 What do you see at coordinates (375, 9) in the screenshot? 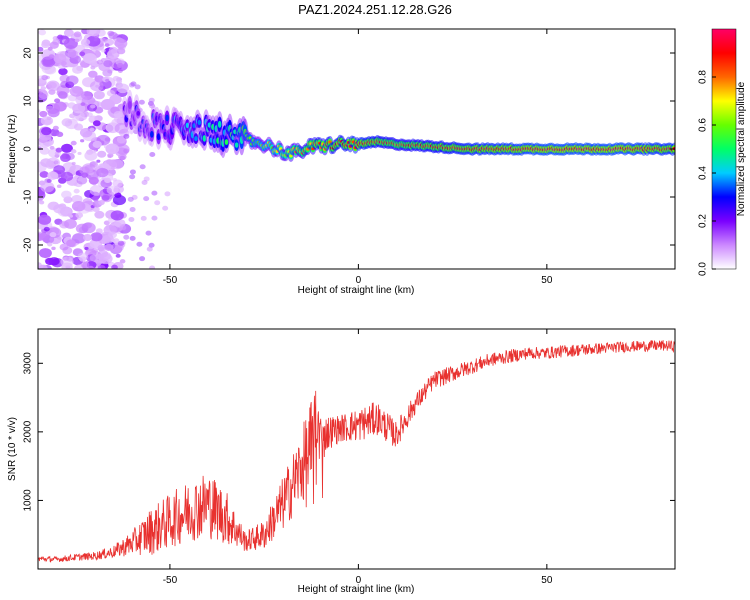
I see `page-title: PAZ1.2024.251.12.28.G26` at bounding box center [375, 9].